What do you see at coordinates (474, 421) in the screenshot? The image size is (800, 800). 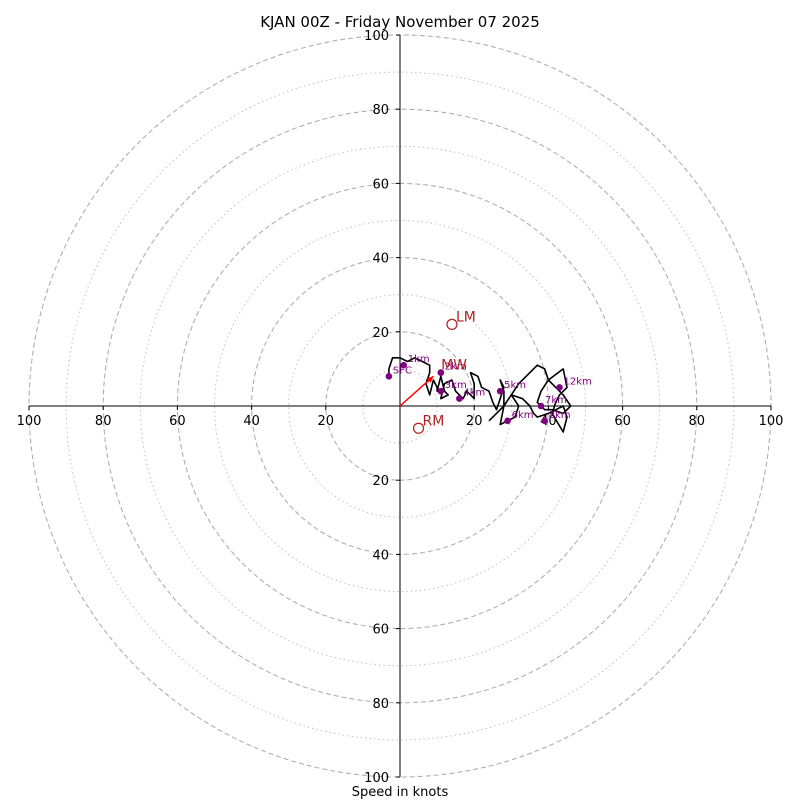 I see `x-tick-label-pos-20: 20` at bounding box center [474, 421].